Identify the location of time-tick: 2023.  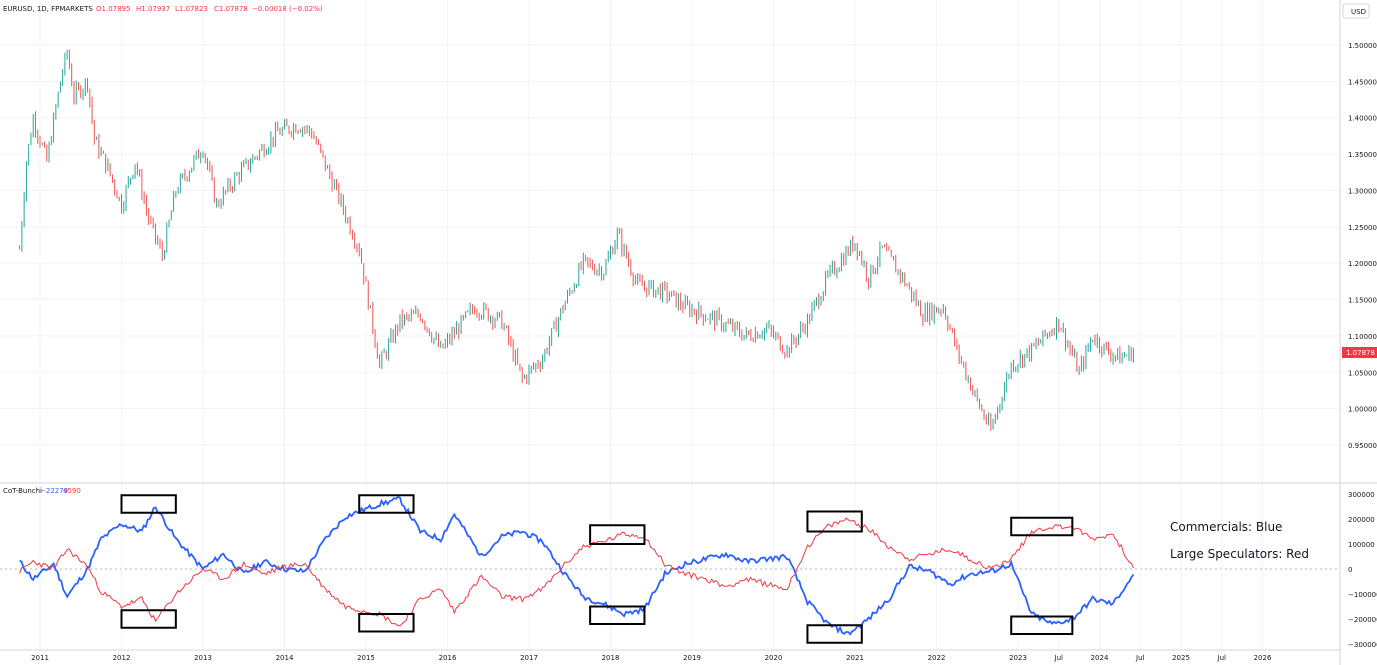
(1018, 658).